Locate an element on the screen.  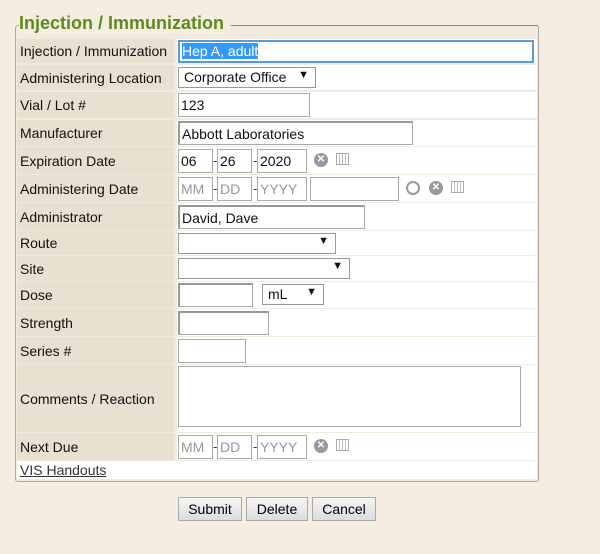
label: Administering Date is located at coordinates (95, 188).